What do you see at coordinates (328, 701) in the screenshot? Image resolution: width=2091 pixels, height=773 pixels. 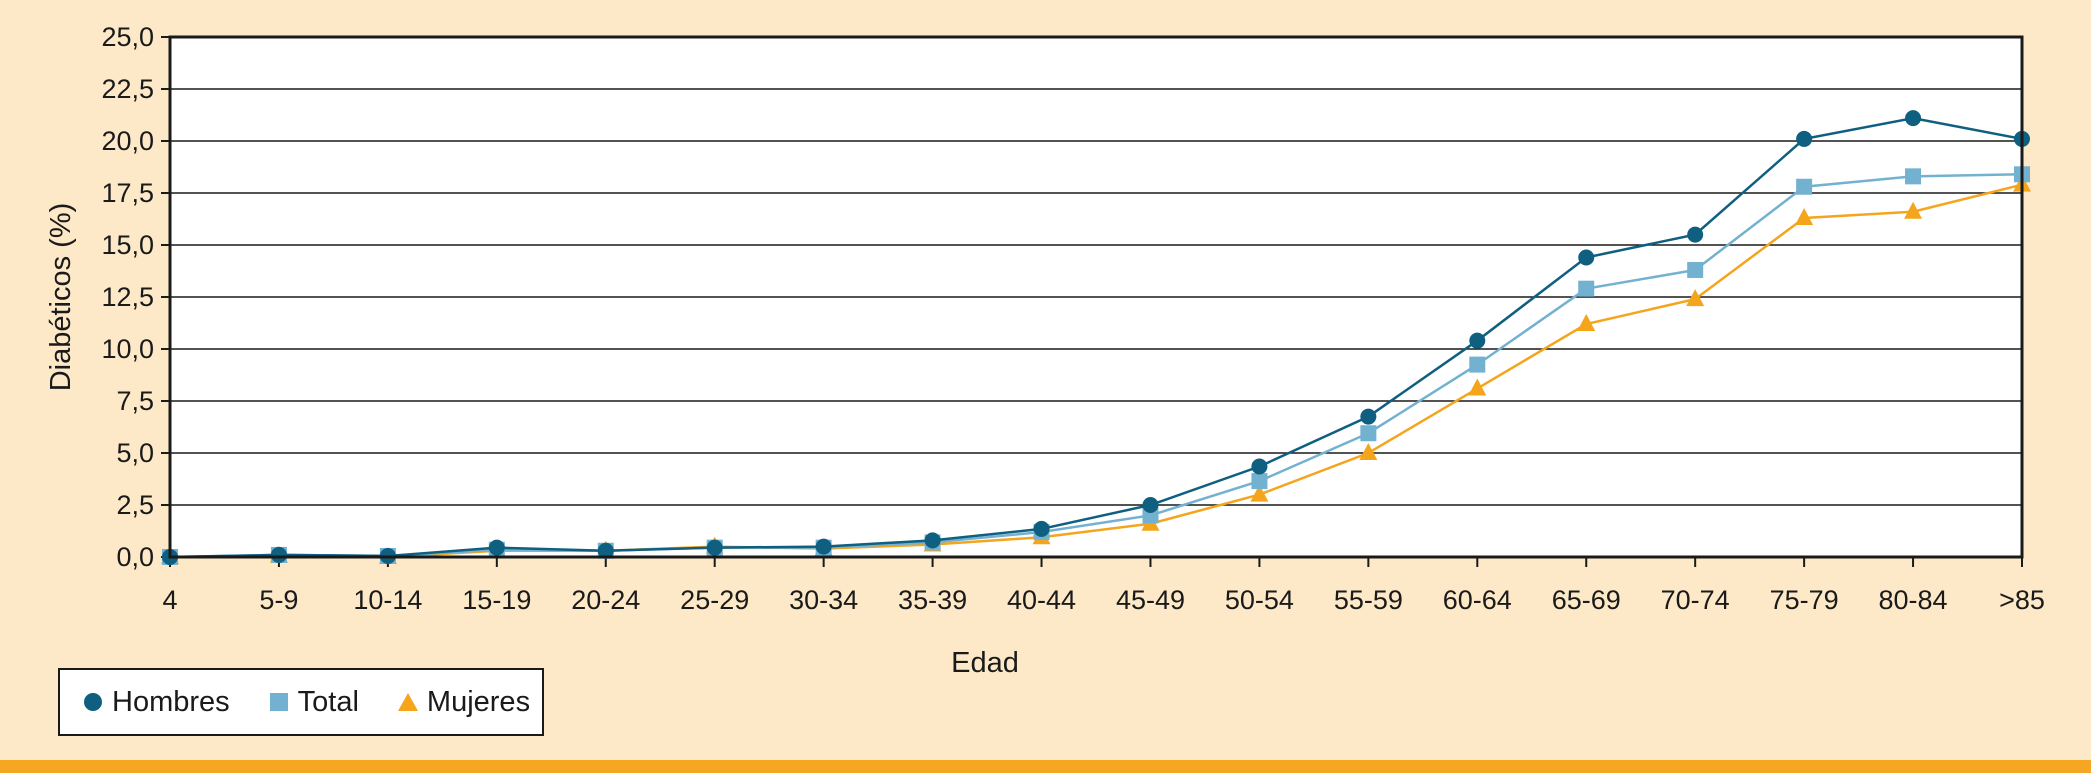 I see `legend-label-total: Total` at bounding box center [328, 701].